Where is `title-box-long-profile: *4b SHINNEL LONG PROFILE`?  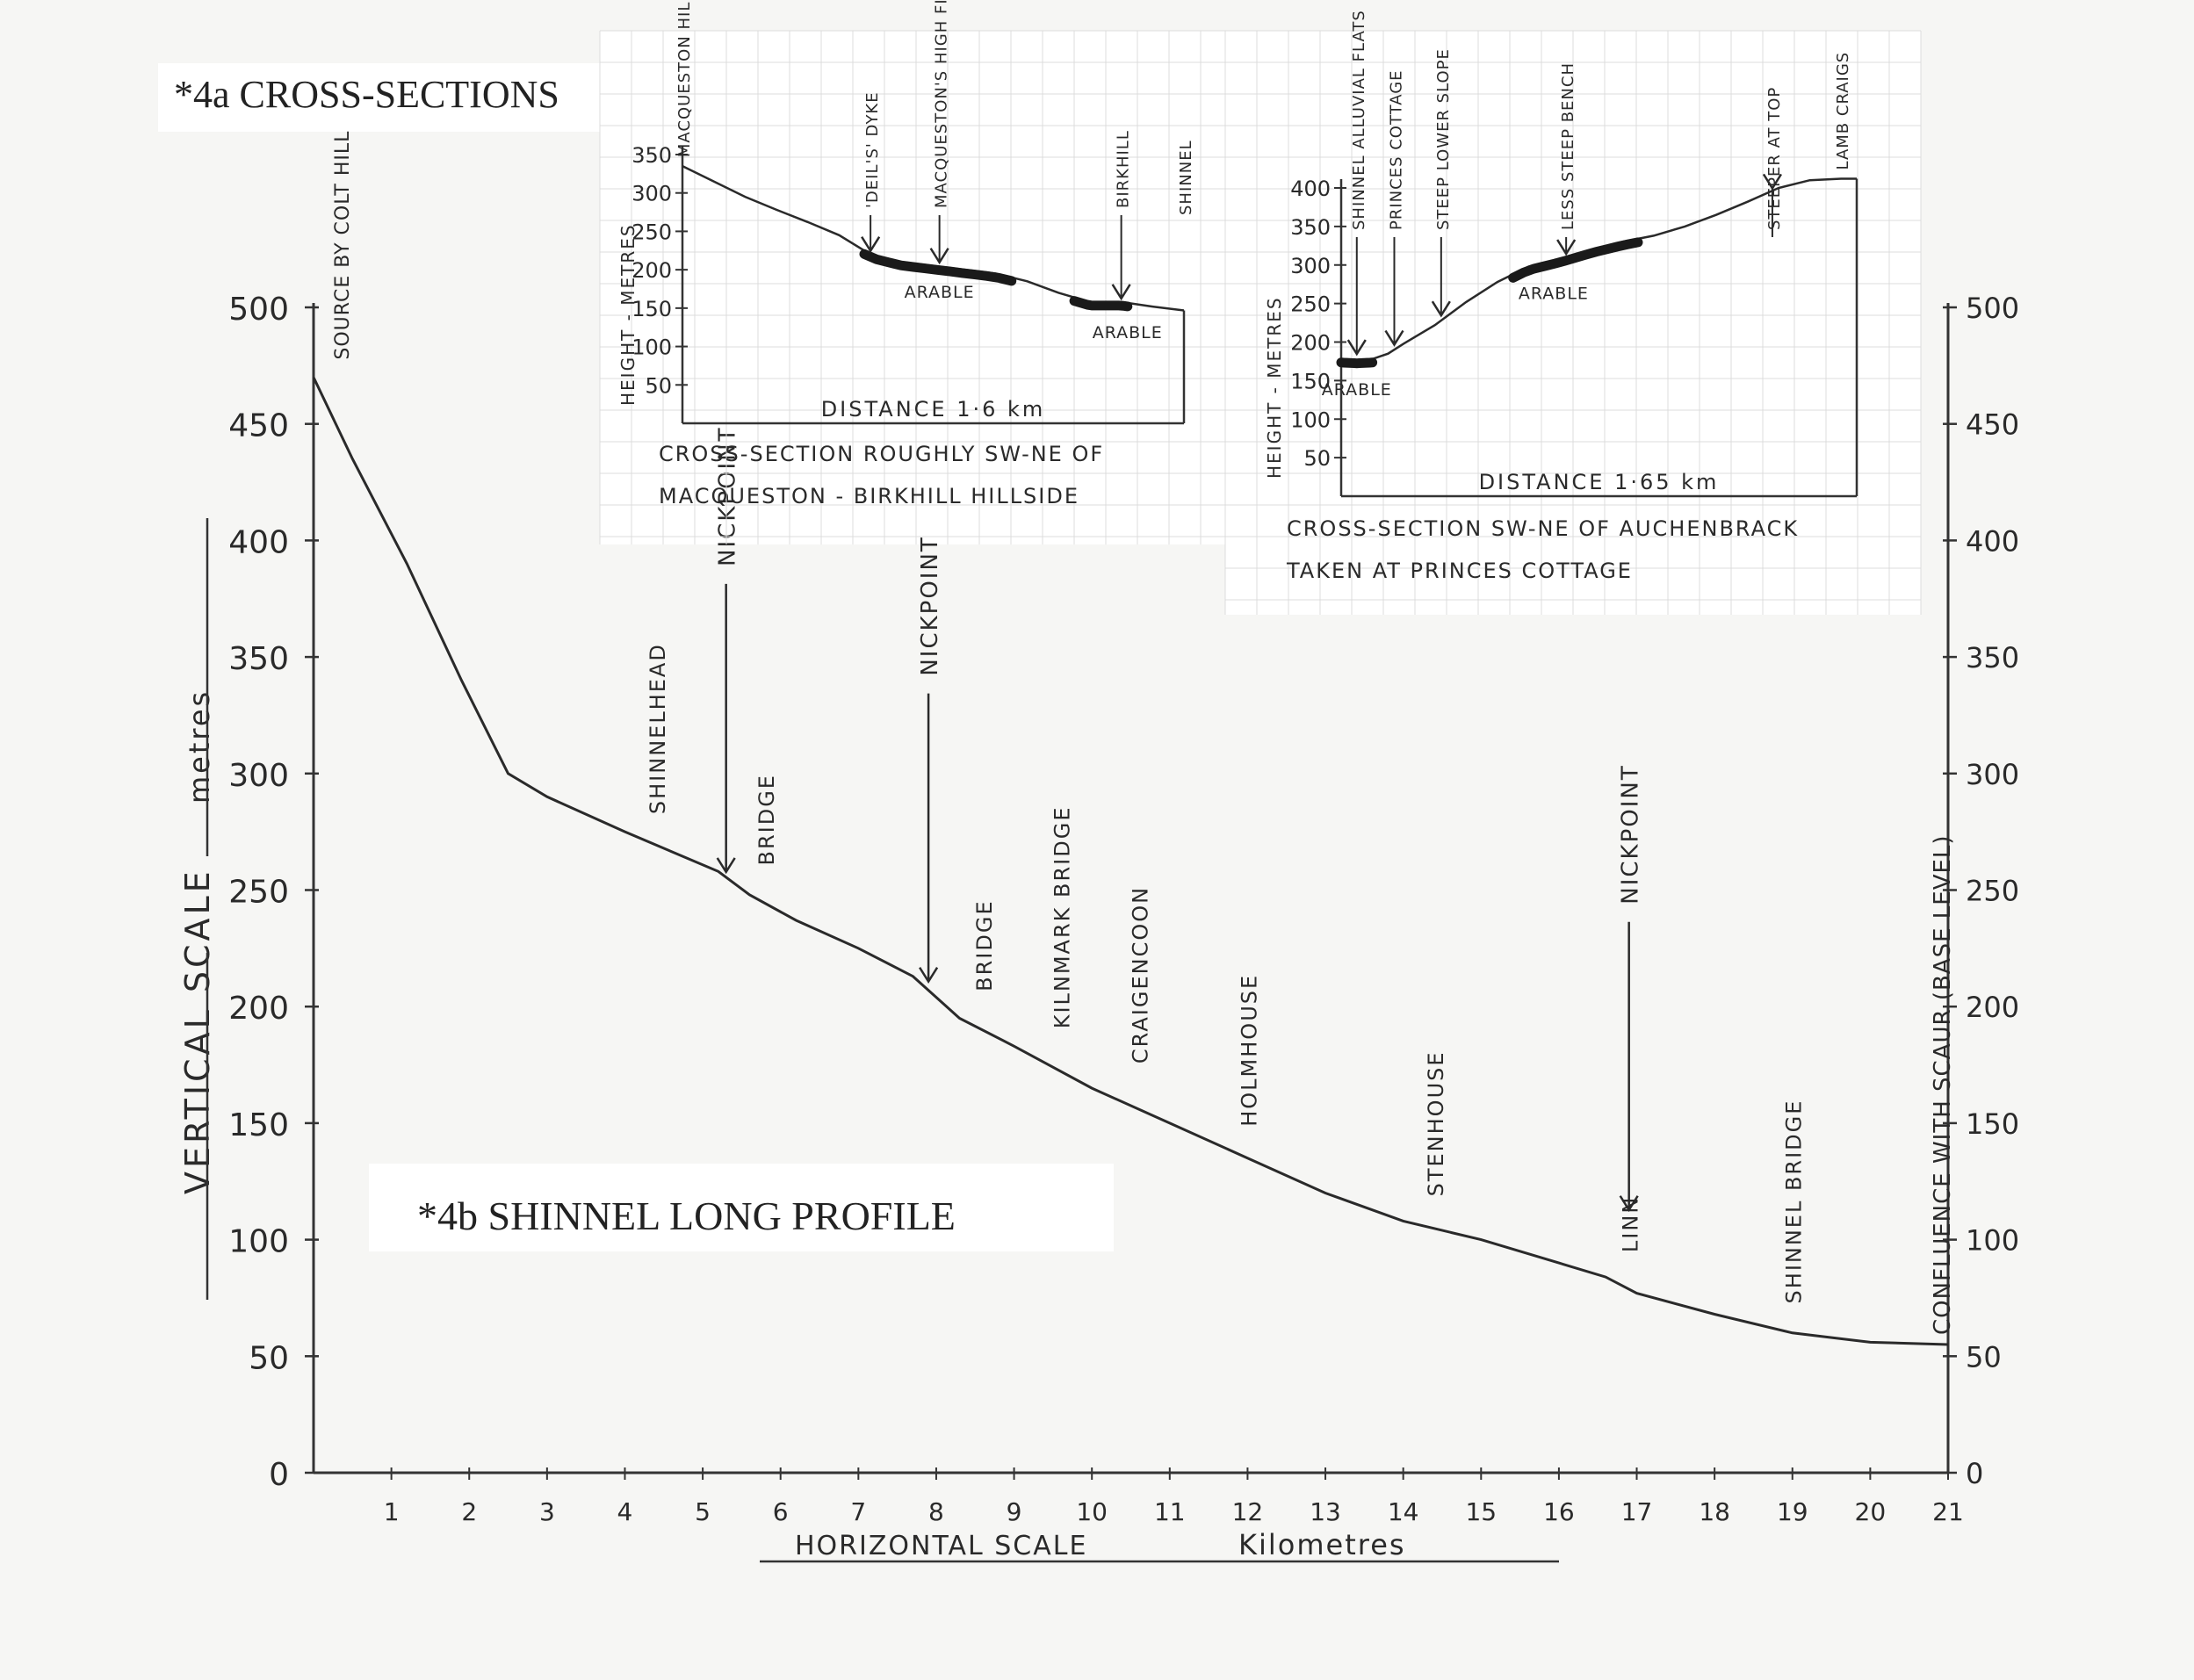 title-box-long-profile: *4b SHINNEL LONG PROFILE is located at coordinates (741, 1207).